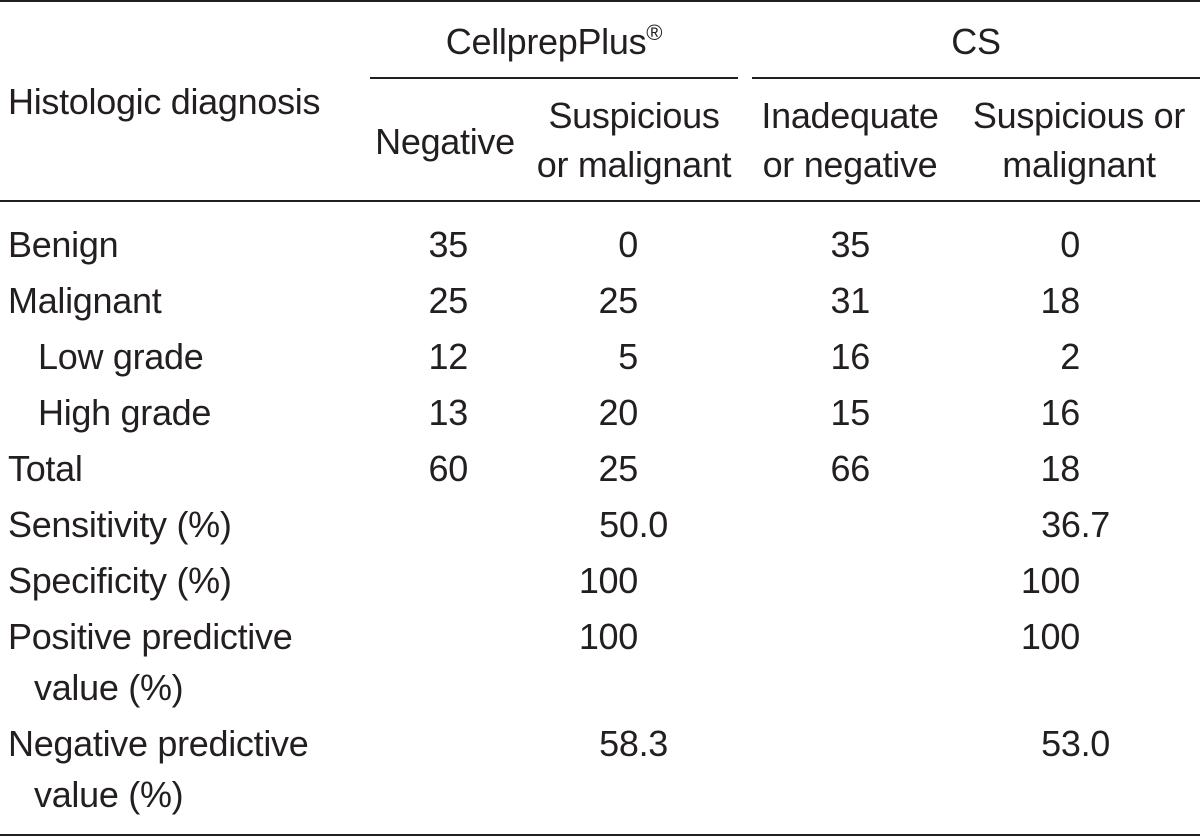  Describe the element at coordinates (445, 141) in the screenshot. I see `column-header-negative: Negative` at that location.